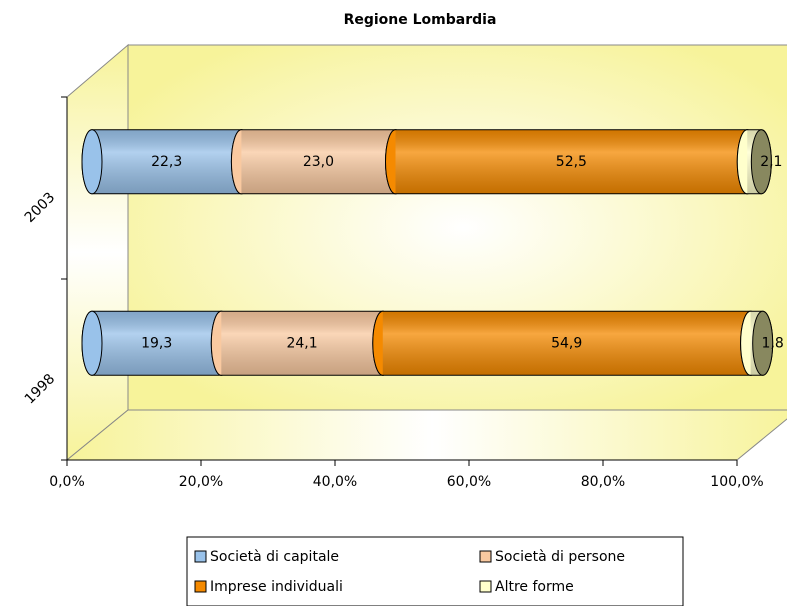  I want to click on x-tick-label: 80,0%, so click(603, 482).